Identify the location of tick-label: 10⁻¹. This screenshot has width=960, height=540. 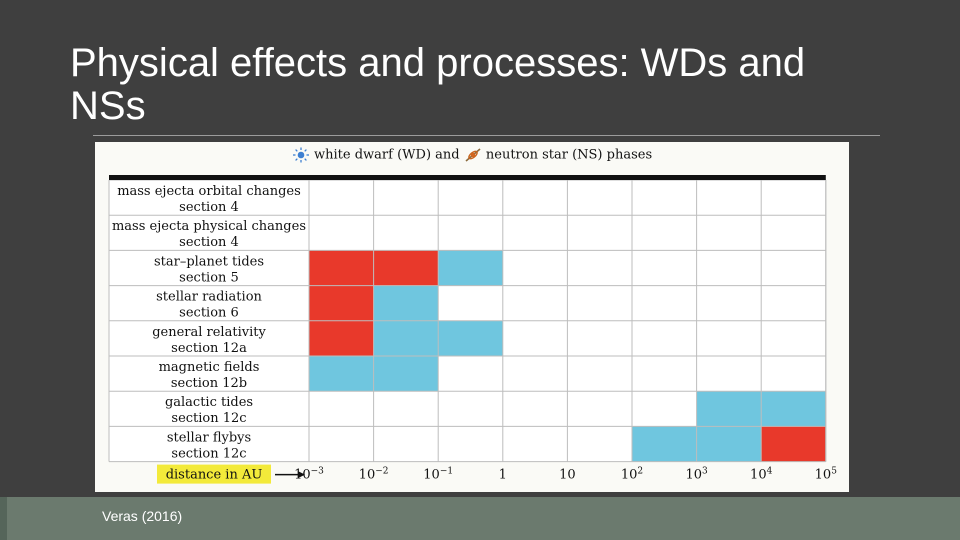
(438, 475).